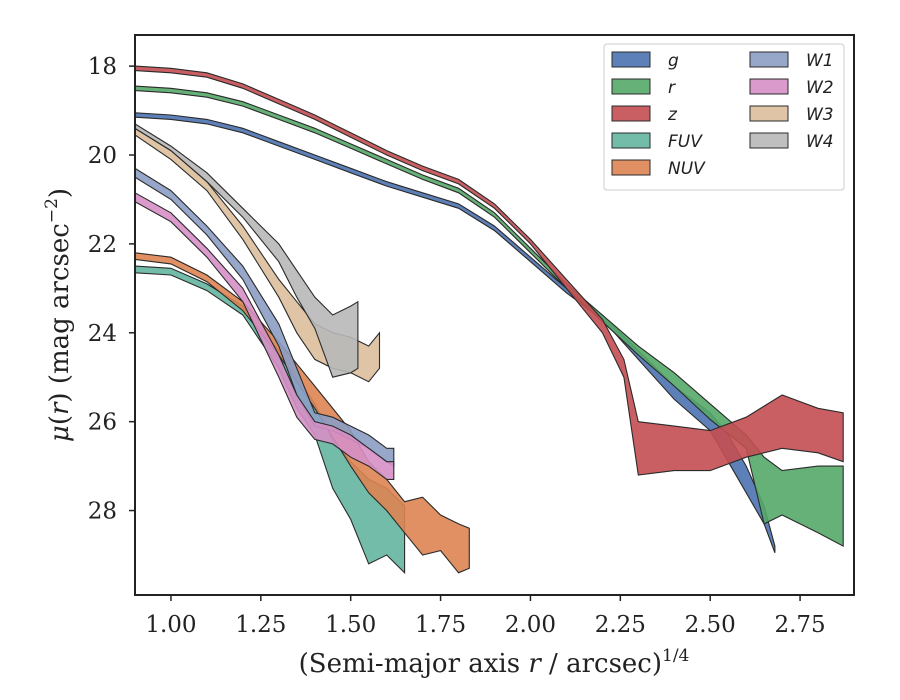 This screenshot has height=700, width=900. What do you see at coordinates (820, 61) in the screenshot?
I see `legend-label-w1: W1` at bounding box center [820, 61].